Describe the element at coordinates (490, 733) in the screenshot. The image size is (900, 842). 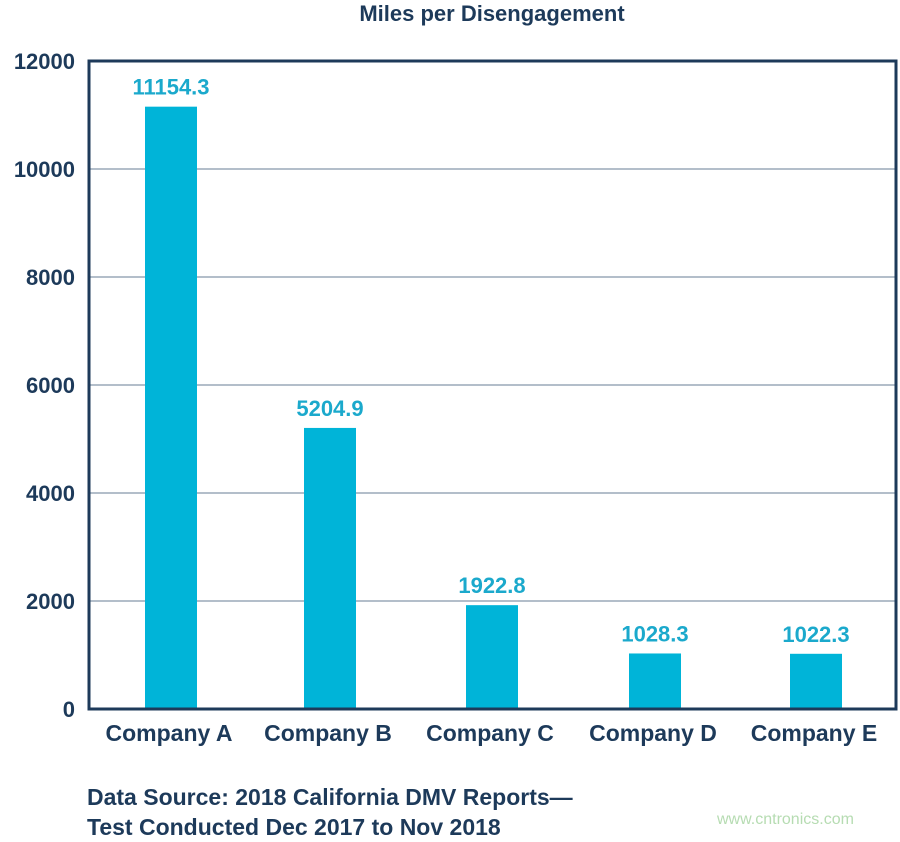
I see `x-tick-label: Company C` at that location.